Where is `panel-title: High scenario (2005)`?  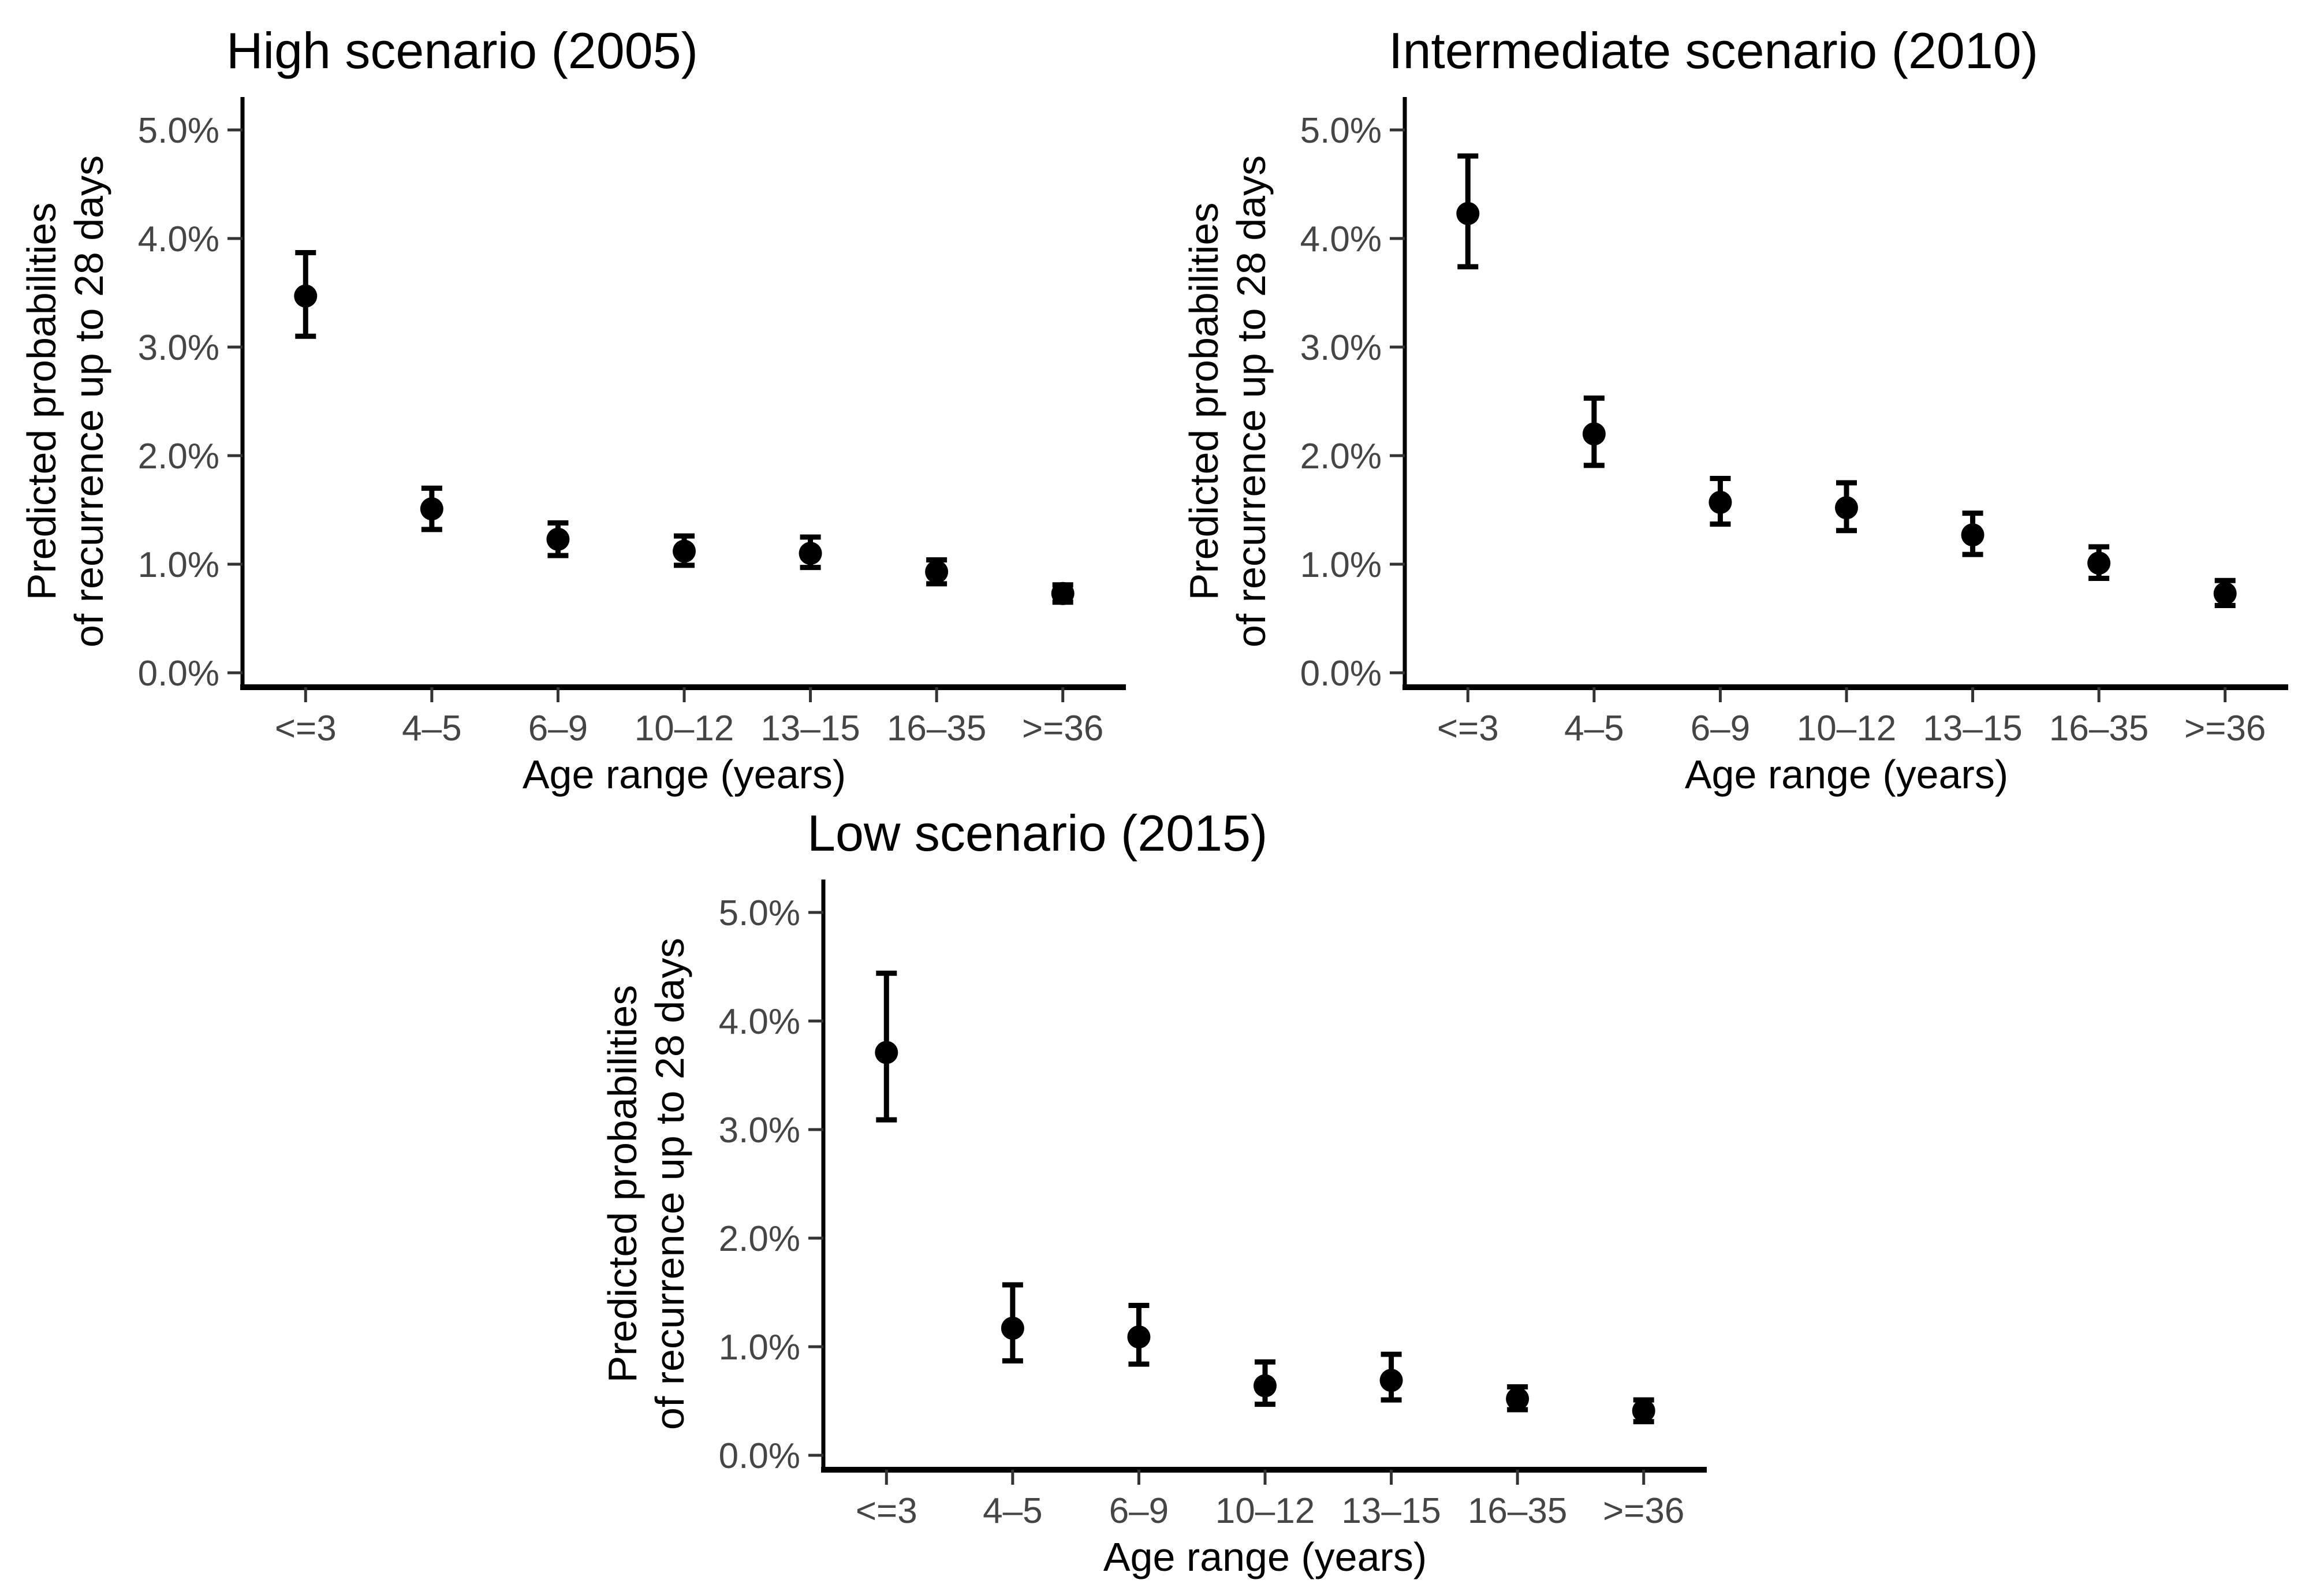
panel-title: High scenario (2005) is located at coordinates (462, 50).